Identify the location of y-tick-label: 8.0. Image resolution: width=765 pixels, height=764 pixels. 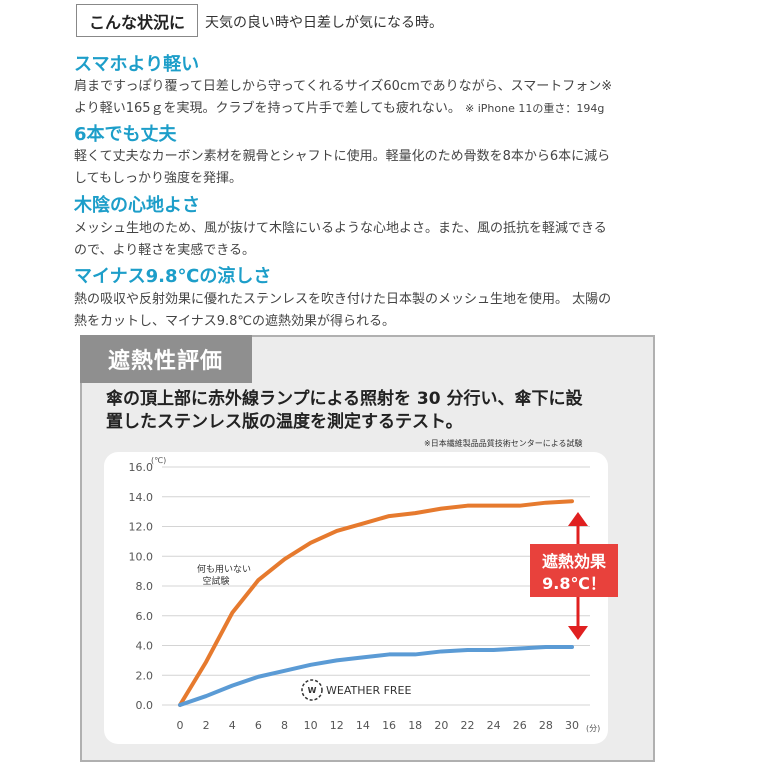
(145, 586).